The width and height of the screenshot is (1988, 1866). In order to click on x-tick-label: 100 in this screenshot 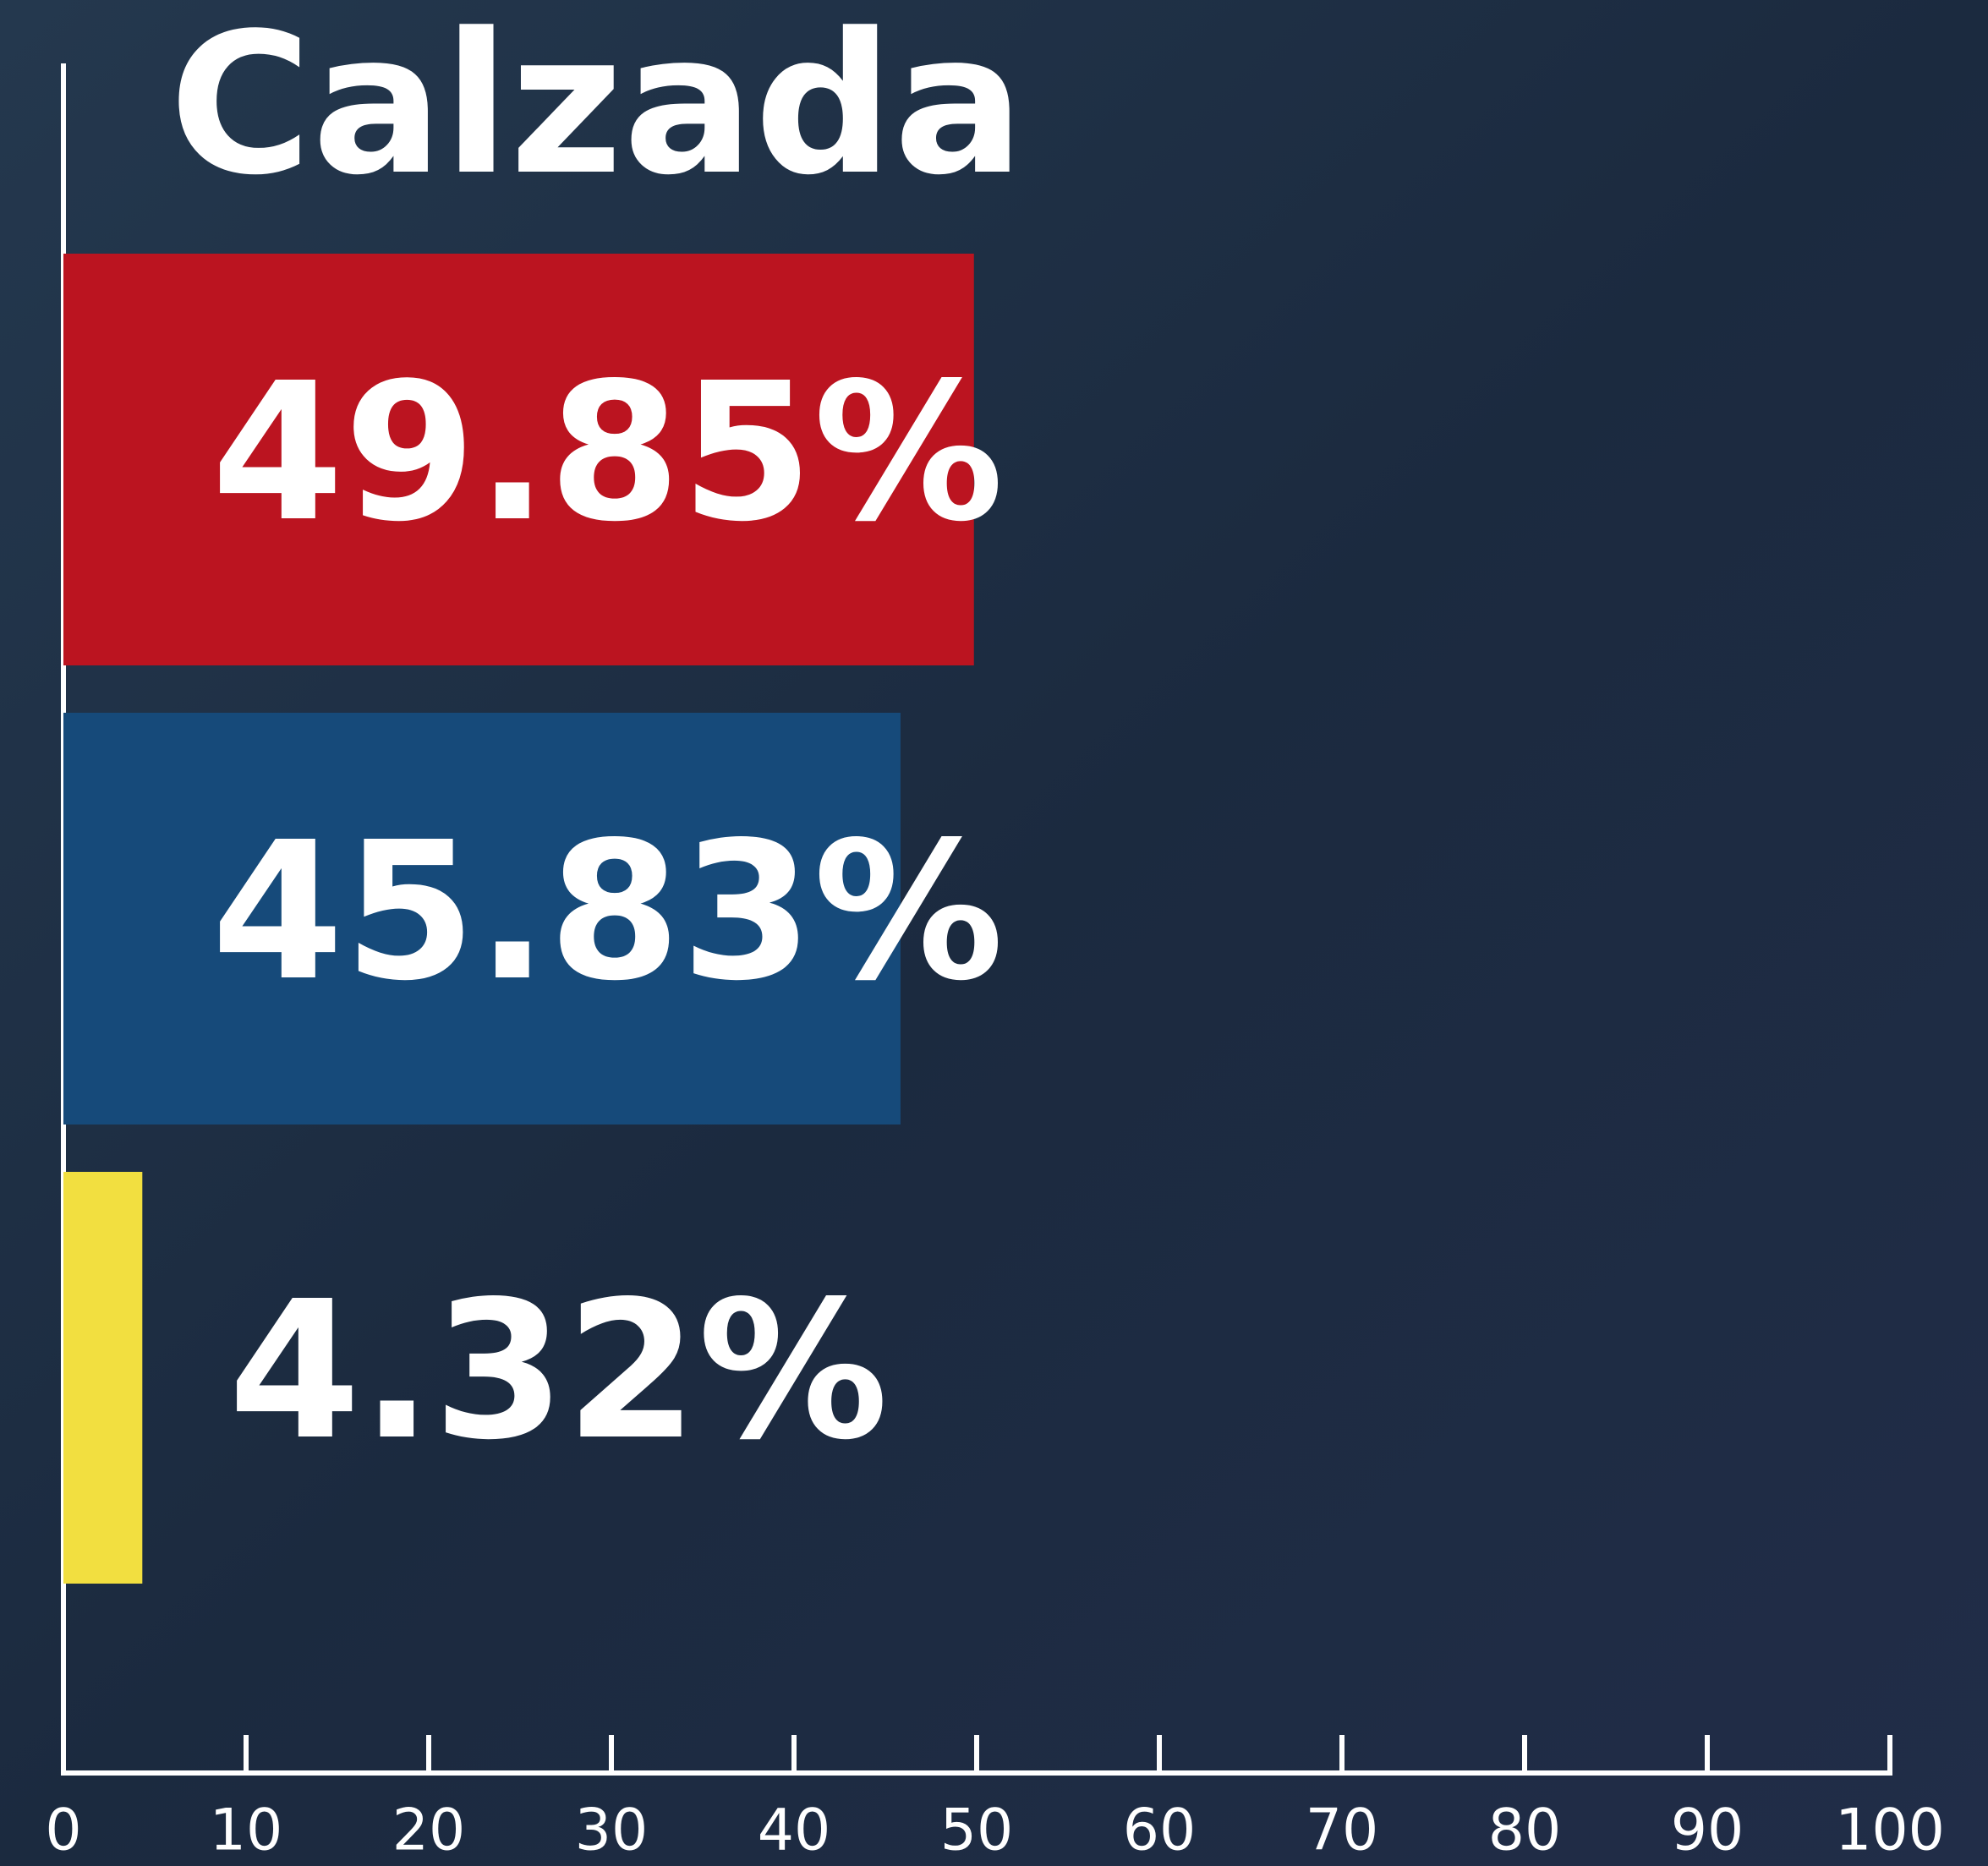, I will do `click(1890, 1831)`.